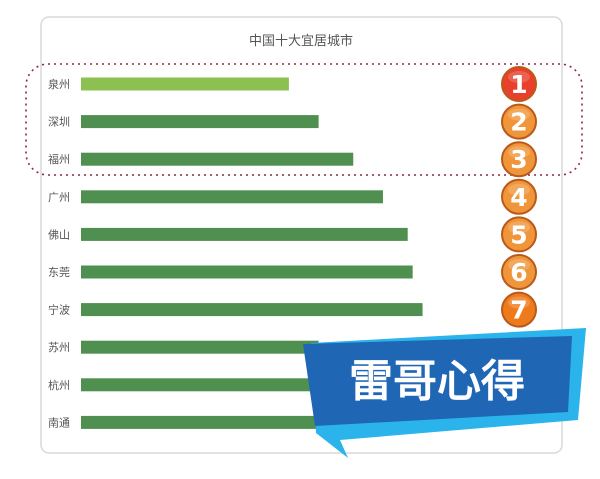 The height and width of the screenshot is (479, 600). I want to click on category-label: 宁波, so click(59, 310).